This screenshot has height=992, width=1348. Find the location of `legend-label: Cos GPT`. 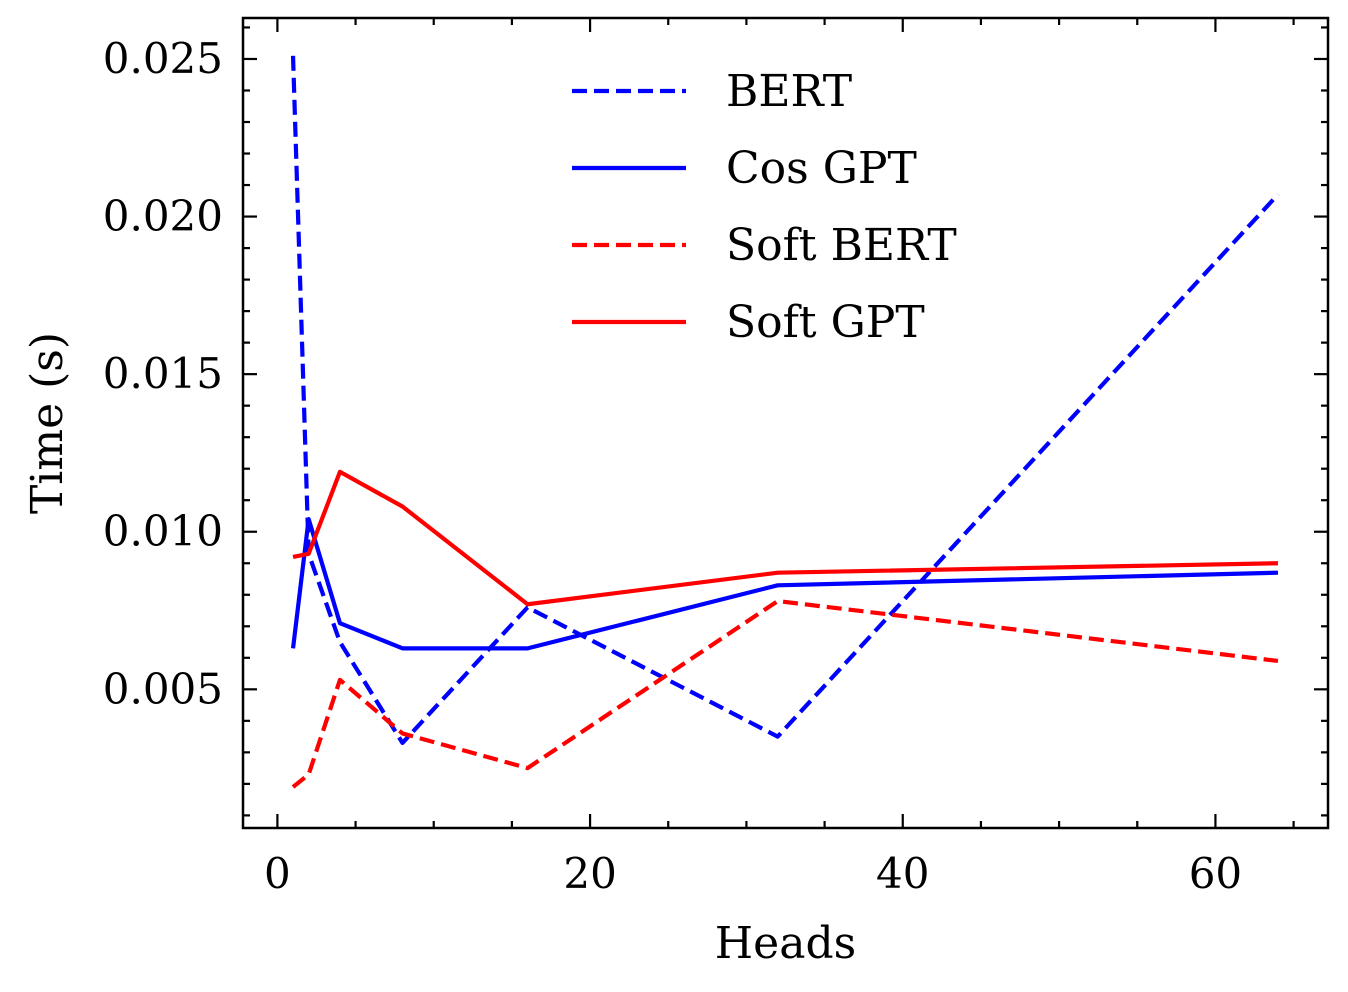

legend-label: Cos GPT is located at coordinates (821, 168).